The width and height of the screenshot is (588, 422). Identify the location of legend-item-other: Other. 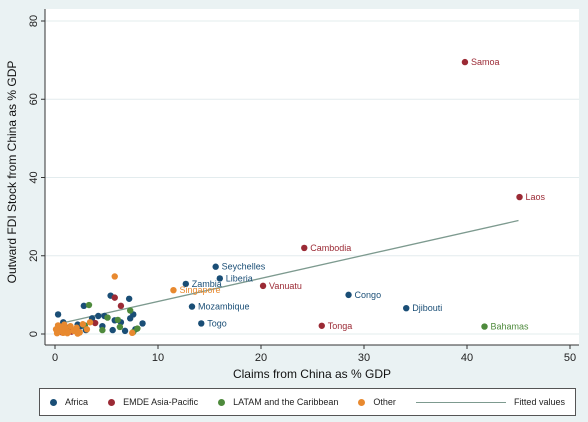
(377, 402).